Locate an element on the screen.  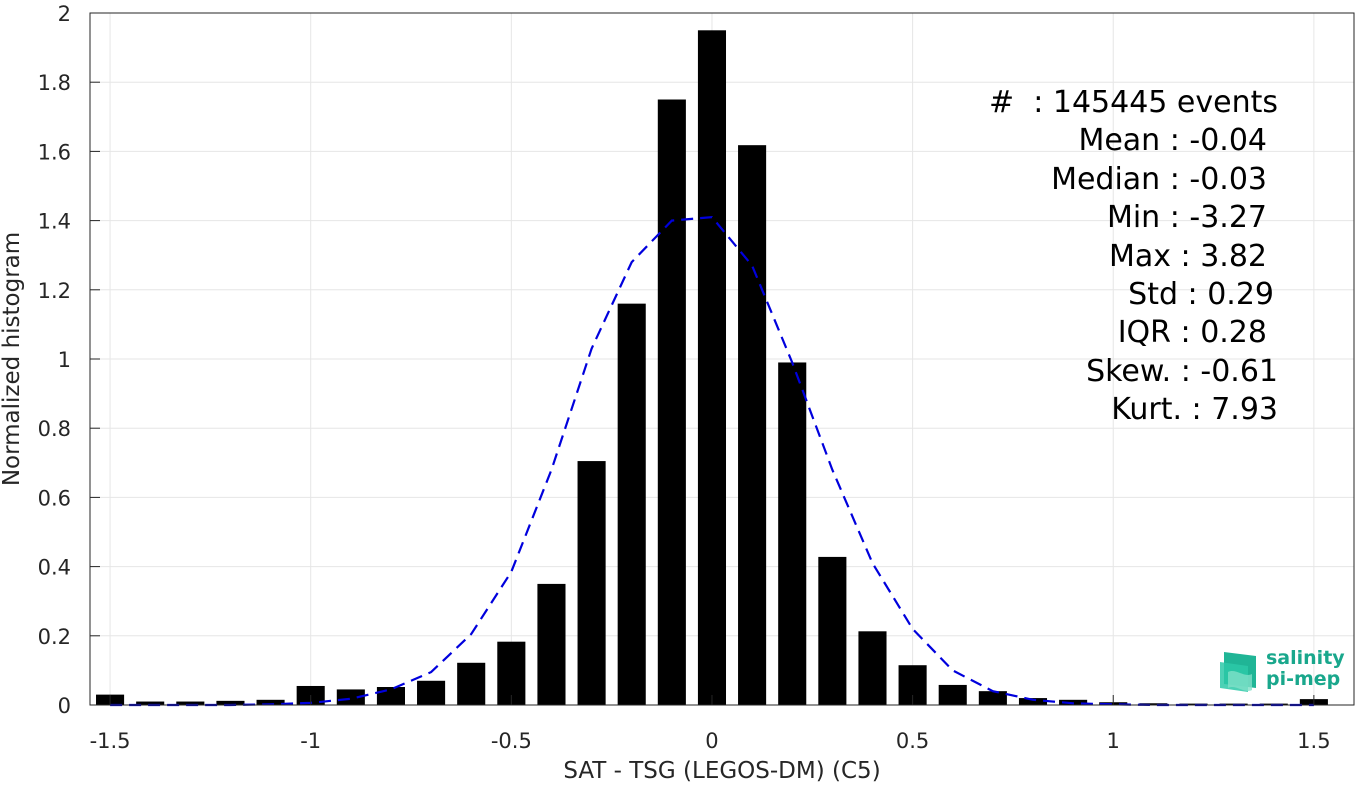
y-tick-label: 1.8 is located at coordinates (54, 83).